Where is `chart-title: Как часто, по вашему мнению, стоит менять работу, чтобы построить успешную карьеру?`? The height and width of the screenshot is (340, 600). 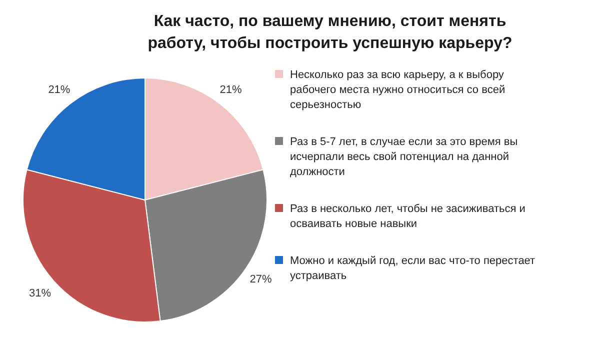 chart-title: Как часто, по вашему мнению, стоит менять работу, чтобы построить успешную карьеру? is located at coordinates (330, 32).